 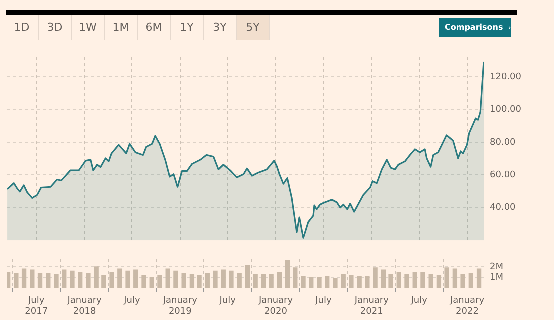 I want to click on x-tick-label: July 2017, so click(x=36, y=306).